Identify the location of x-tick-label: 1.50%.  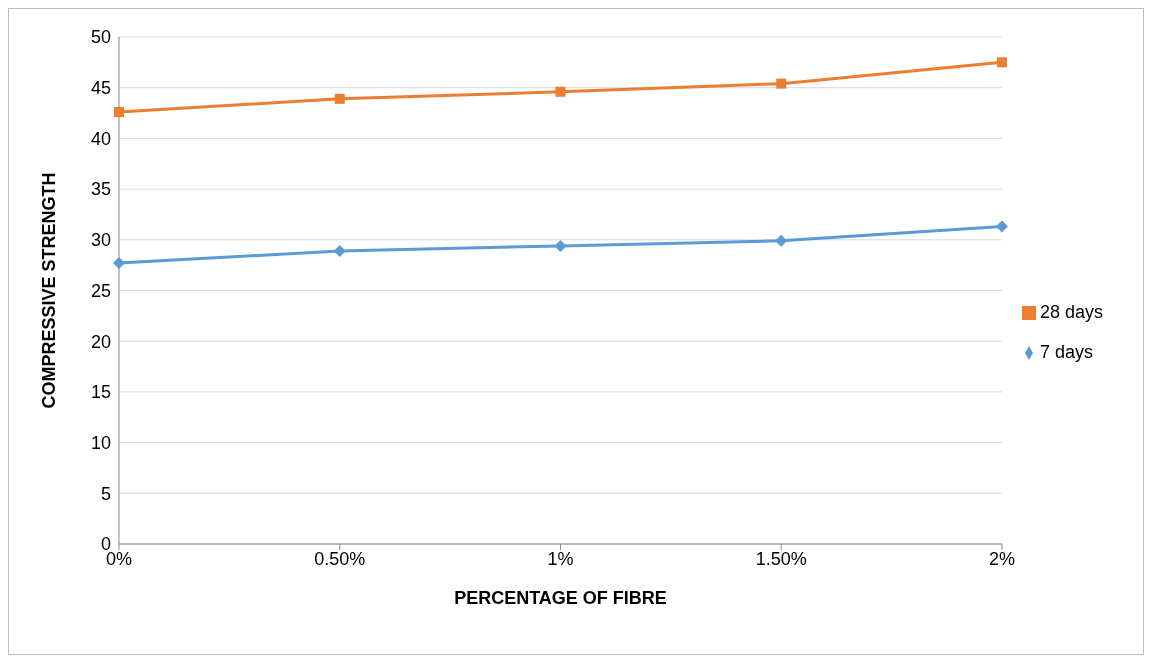
(781, 558).